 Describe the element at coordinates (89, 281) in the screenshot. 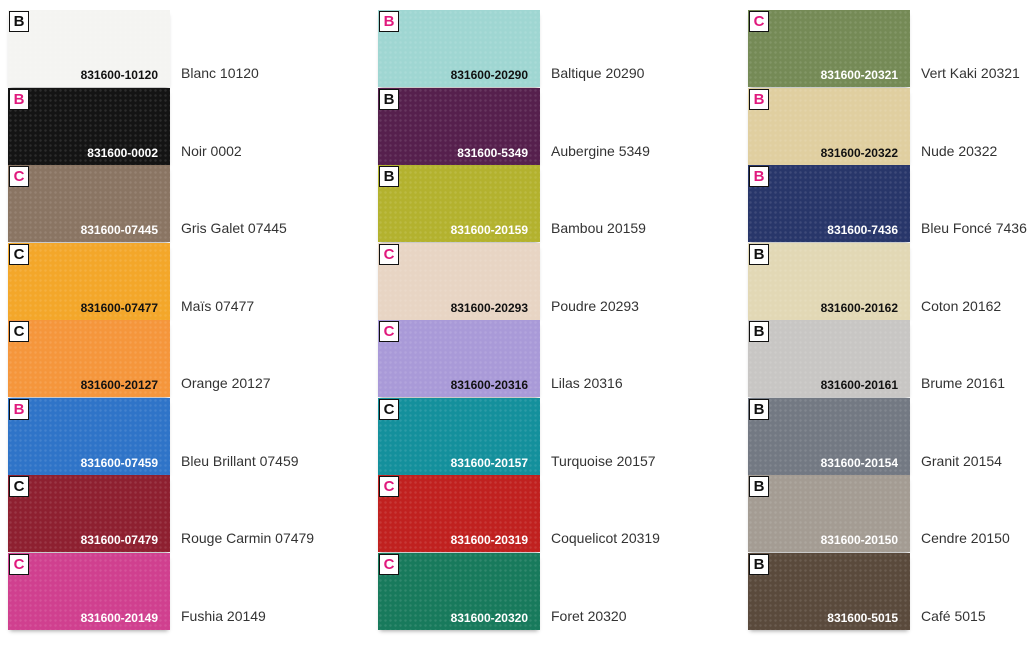

I see `swatch: C 831600-07477` at that location.